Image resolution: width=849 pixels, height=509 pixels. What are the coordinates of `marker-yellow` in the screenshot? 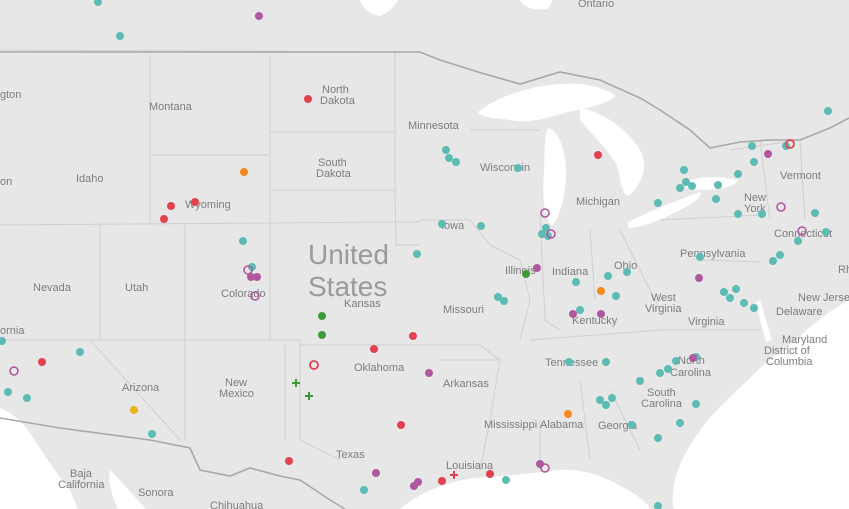 It's located at (134, 410).